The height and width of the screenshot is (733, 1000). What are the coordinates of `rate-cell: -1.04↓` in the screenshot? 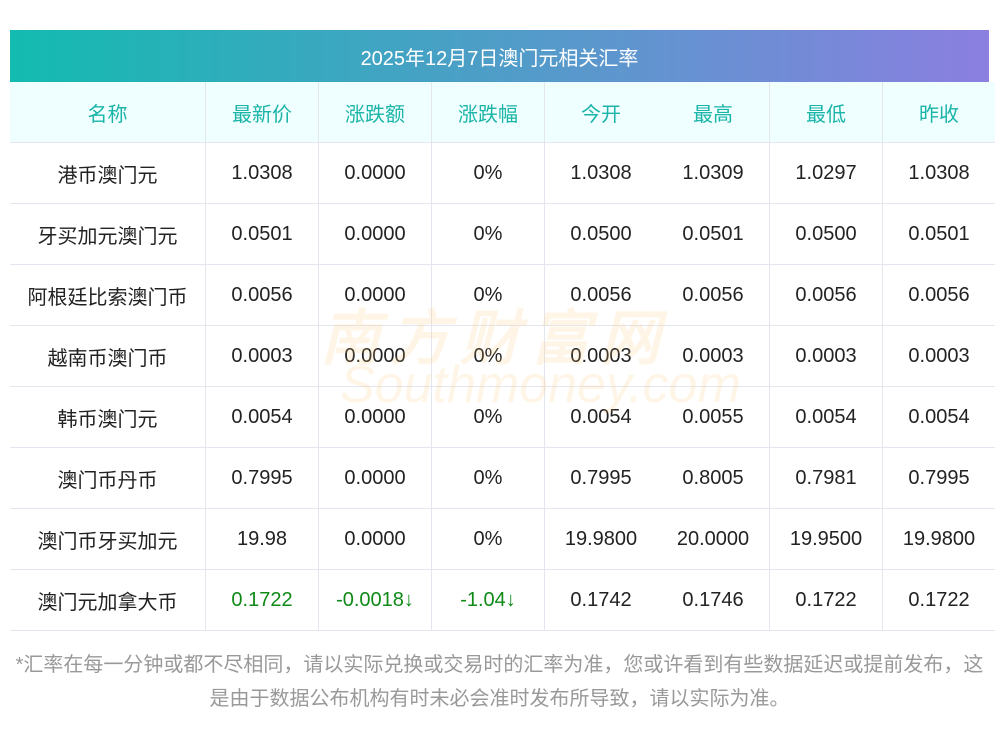 It's located at (488, 600).